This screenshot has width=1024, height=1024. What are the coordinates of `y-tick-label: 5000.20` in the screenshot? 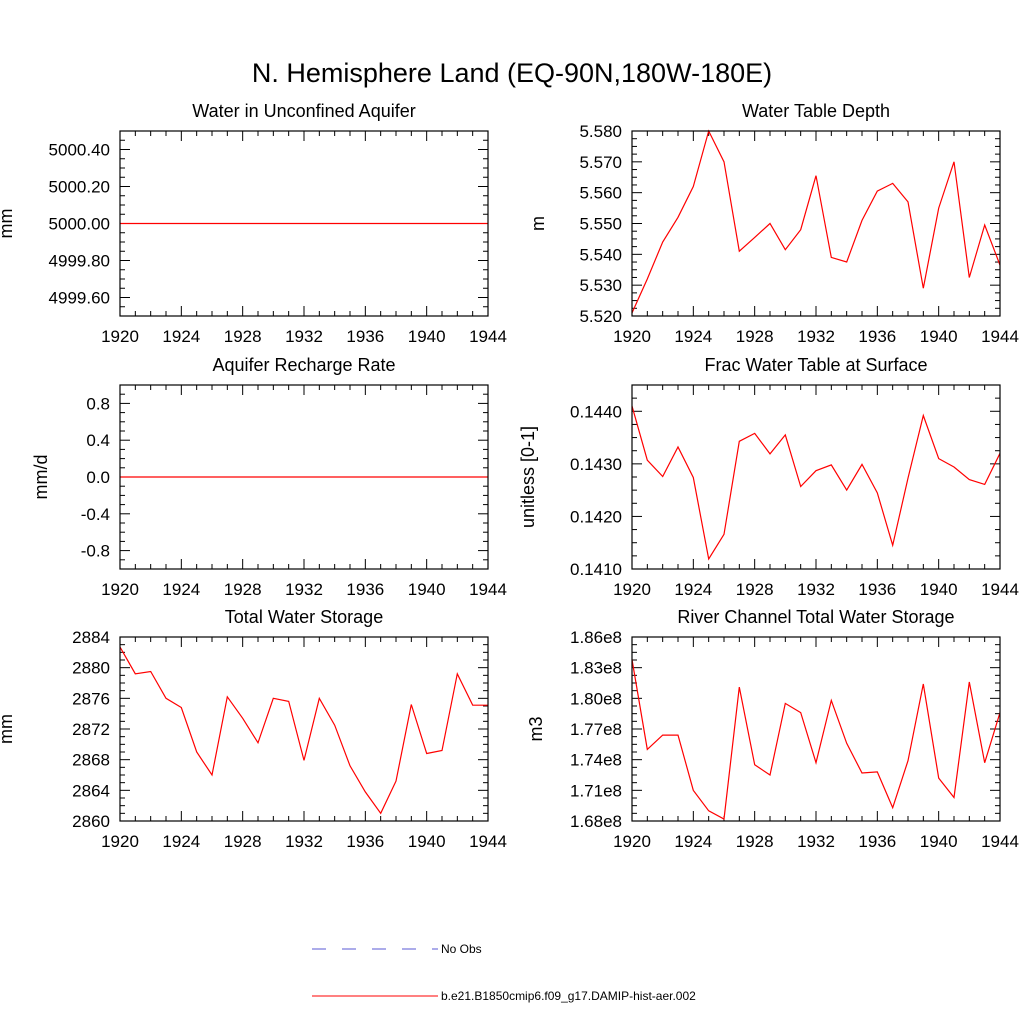 It's located at (79, 187).